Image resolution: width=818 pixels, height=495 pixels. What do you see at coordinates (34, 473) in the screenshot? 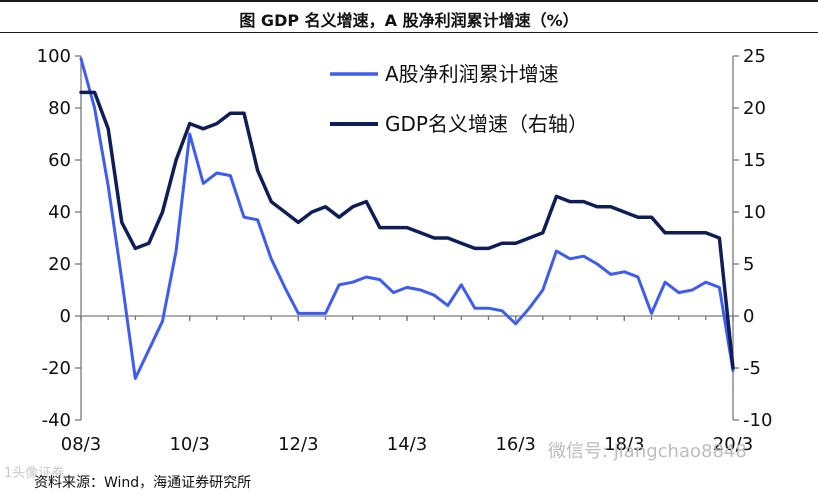
I see `watermark-left: 1头像证券` at bounding box center [34, 473].